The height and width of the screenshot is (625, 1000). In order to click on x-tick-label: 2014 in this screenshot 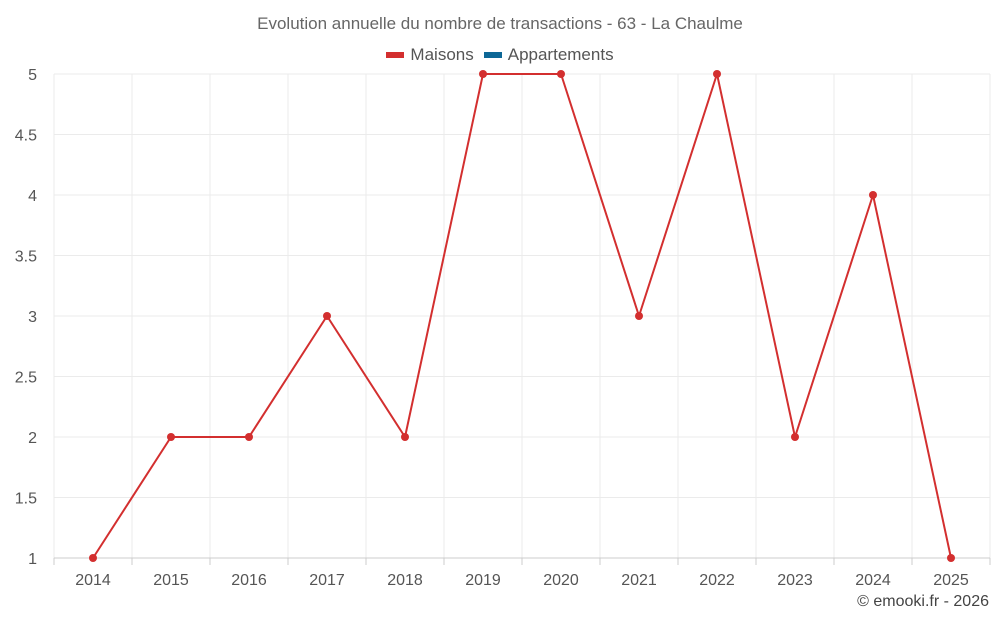, I will do `click(93, 580)`.